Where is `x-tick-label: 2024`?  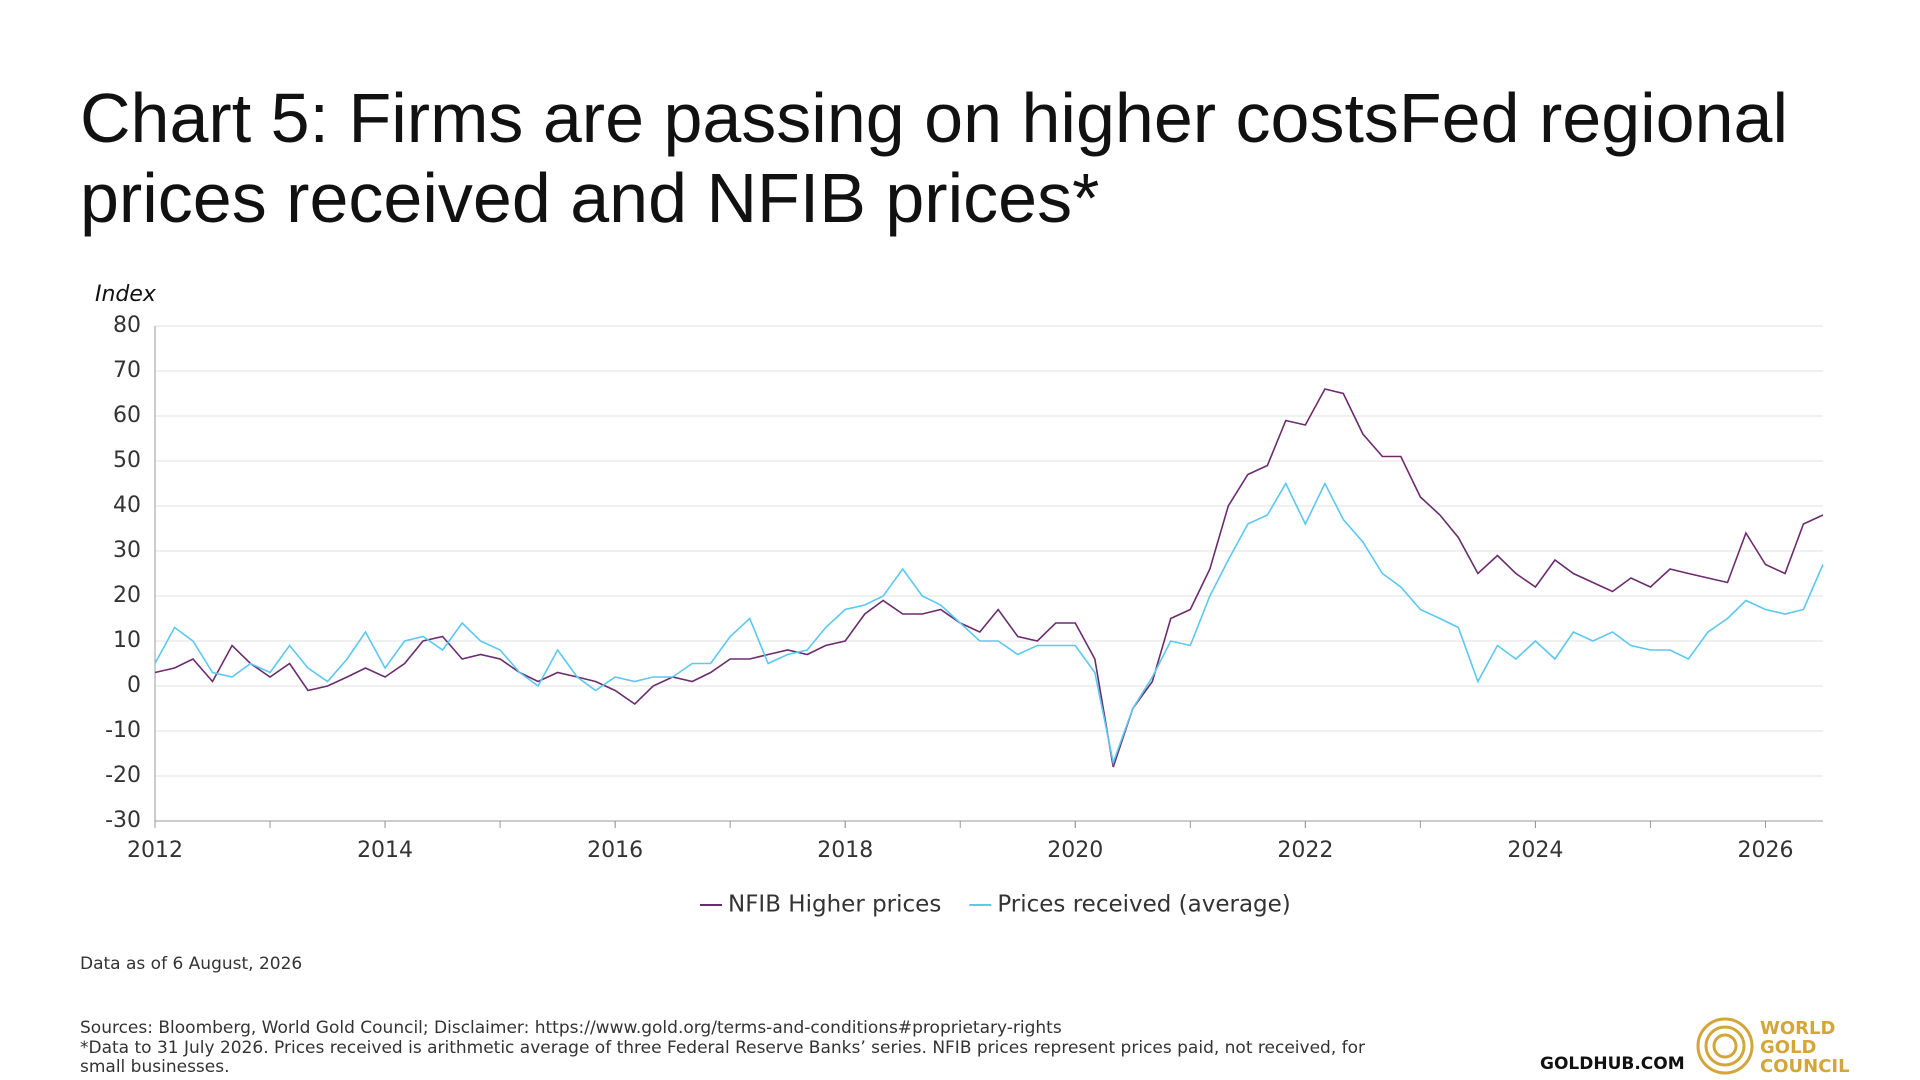
x-tick-label: 2024 is located at coordinates (1535, 850).